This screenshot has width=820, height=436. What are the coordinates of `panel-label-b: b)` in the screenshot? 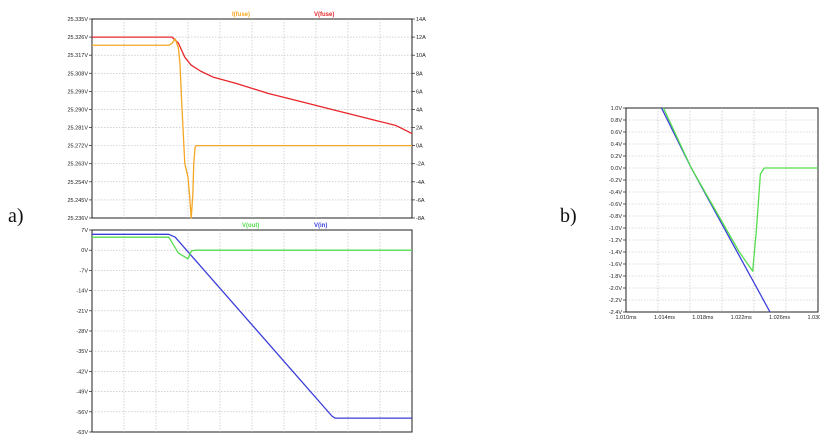 It's located at (568, 216).